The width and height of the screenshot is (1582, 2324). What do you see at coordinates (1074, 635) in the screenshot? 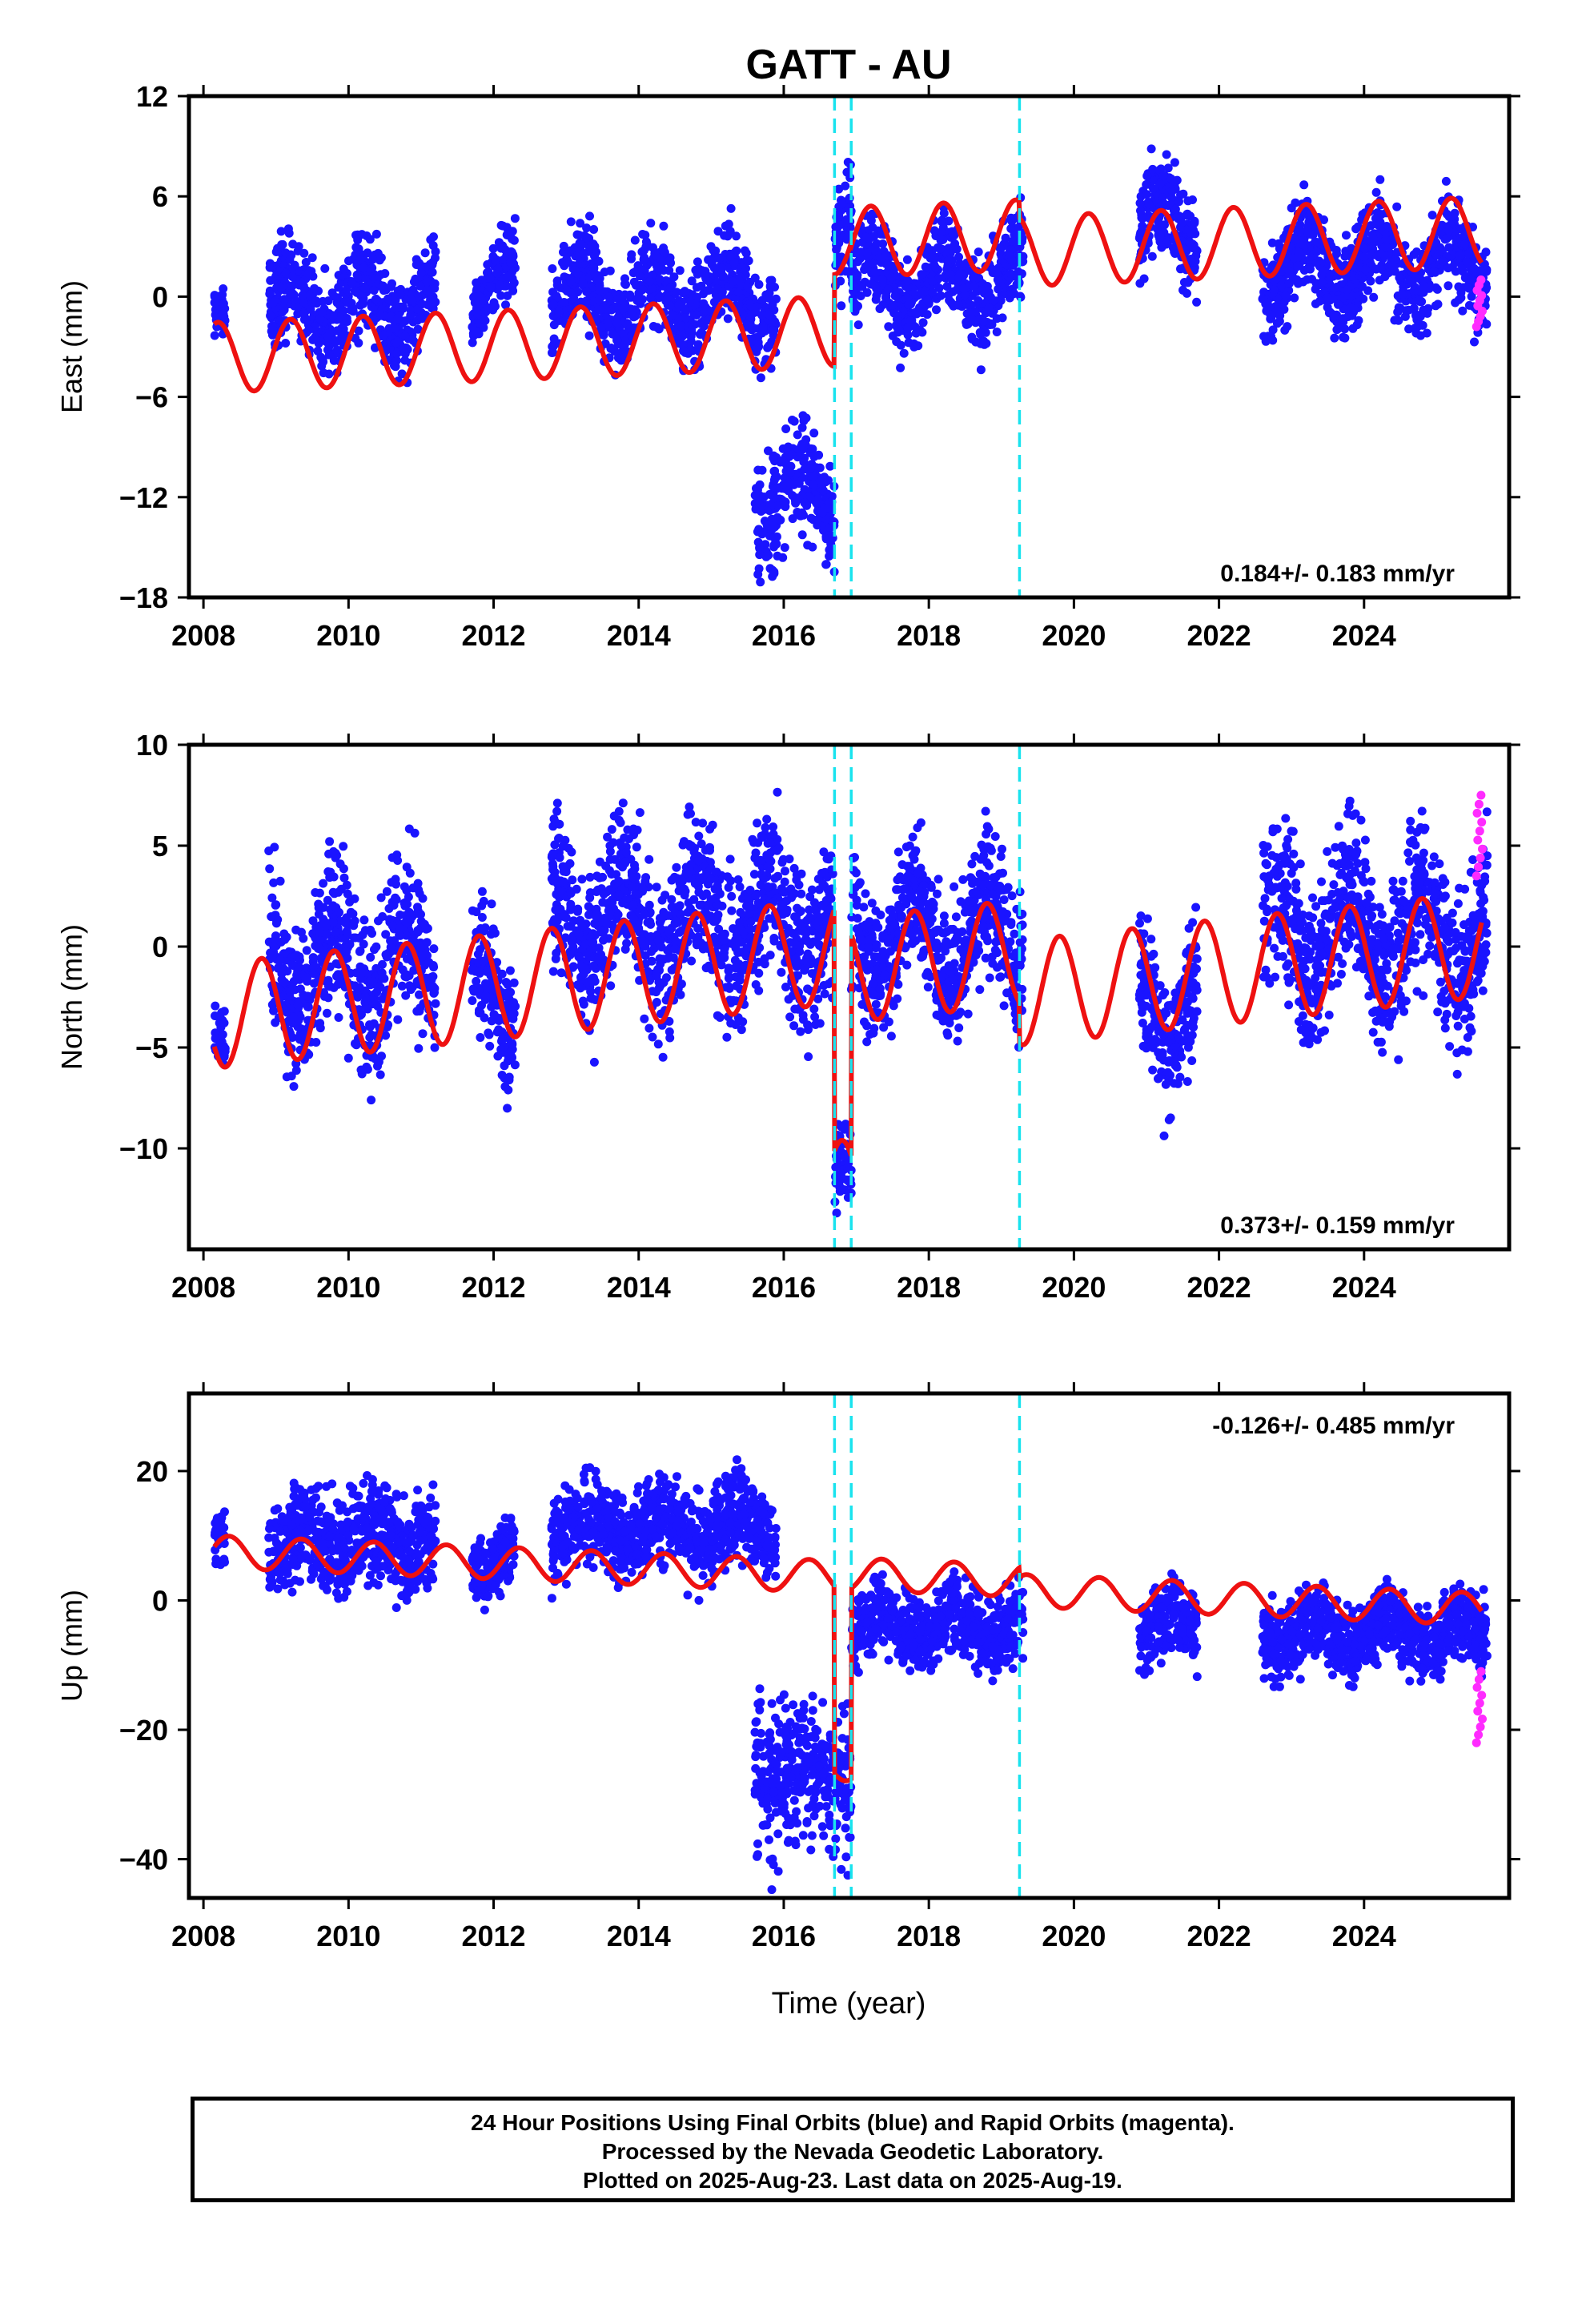
I see `x-tick-label: 2020` at bounding box center [1074, 635].